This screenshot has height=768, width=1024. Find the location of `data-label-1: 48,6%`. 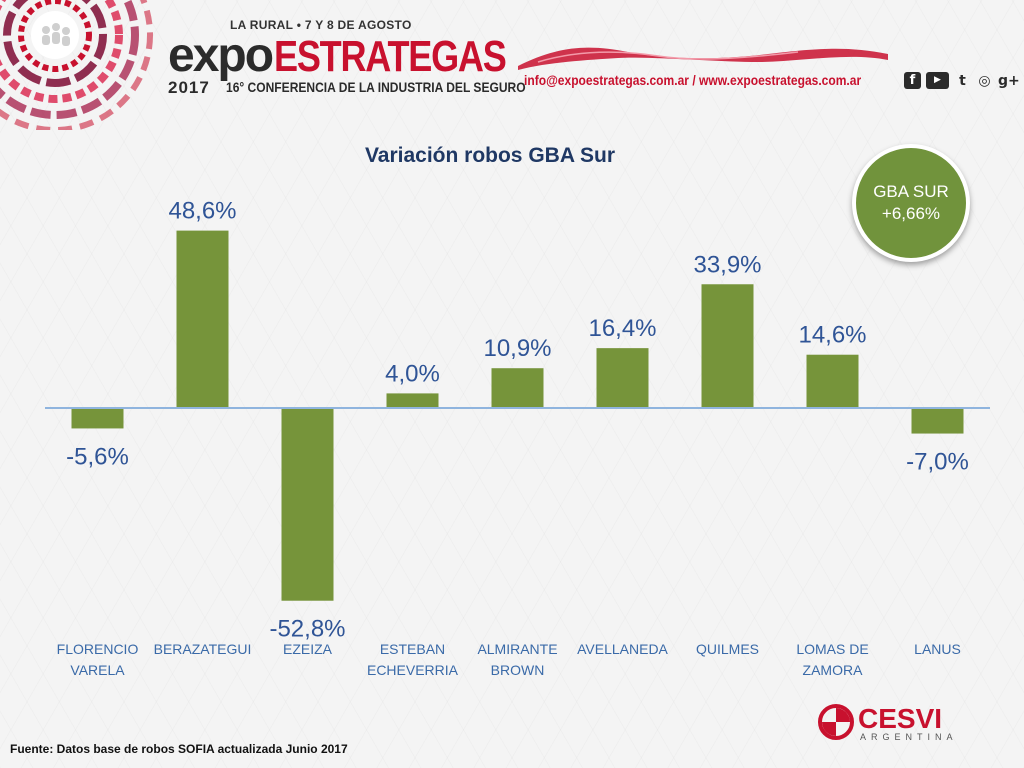

data-label-1: 48,6% is located at coordinates (202, 211).